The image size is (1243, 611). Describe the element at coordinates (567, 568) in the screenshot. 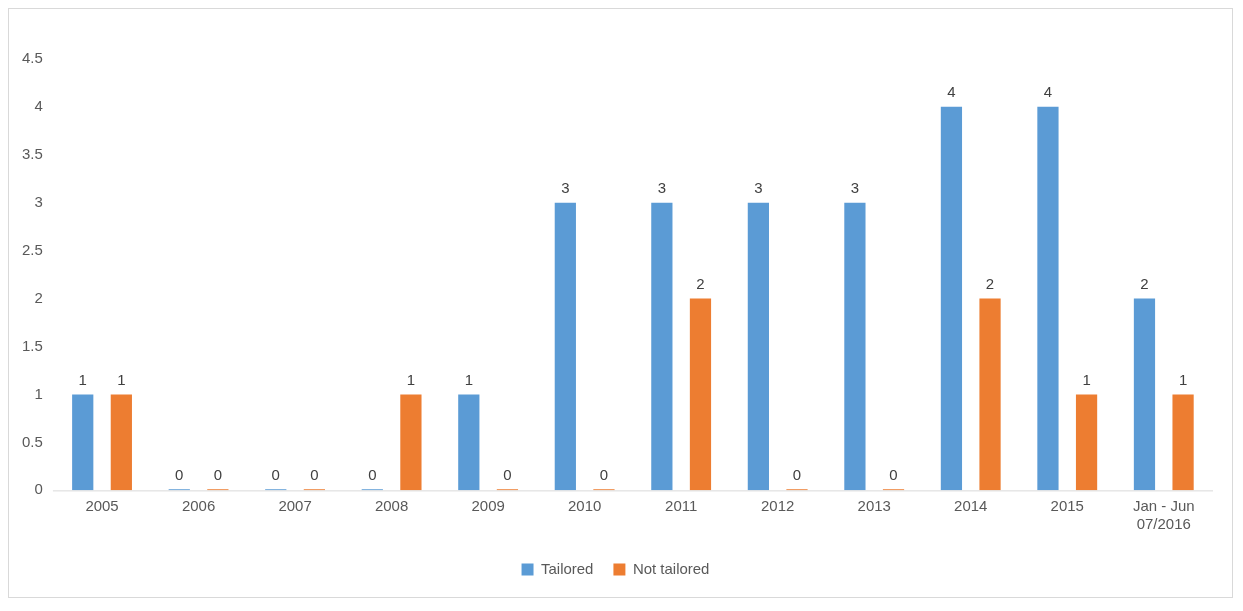

I see `legend-label: Tailored` at that location.